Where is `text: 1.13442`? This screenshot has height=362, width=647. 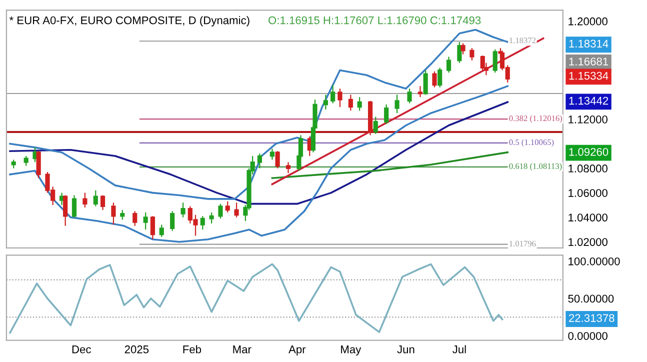
text: 1.13442 is located at coordinates (588, 100).